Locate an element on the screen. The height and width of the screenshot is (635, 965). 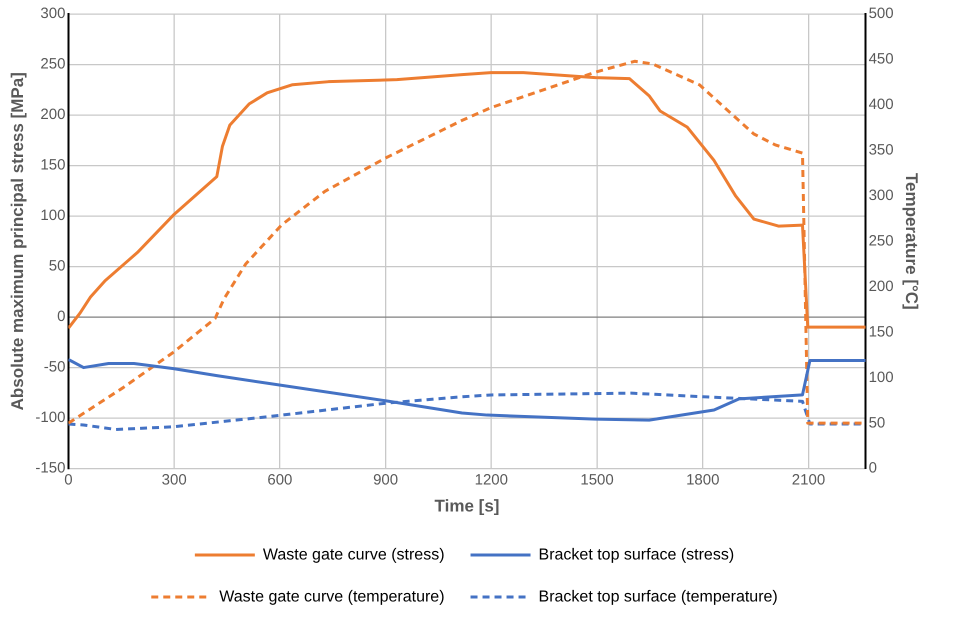
y2-tick-label: 0 is located at coordinates (872, 468).